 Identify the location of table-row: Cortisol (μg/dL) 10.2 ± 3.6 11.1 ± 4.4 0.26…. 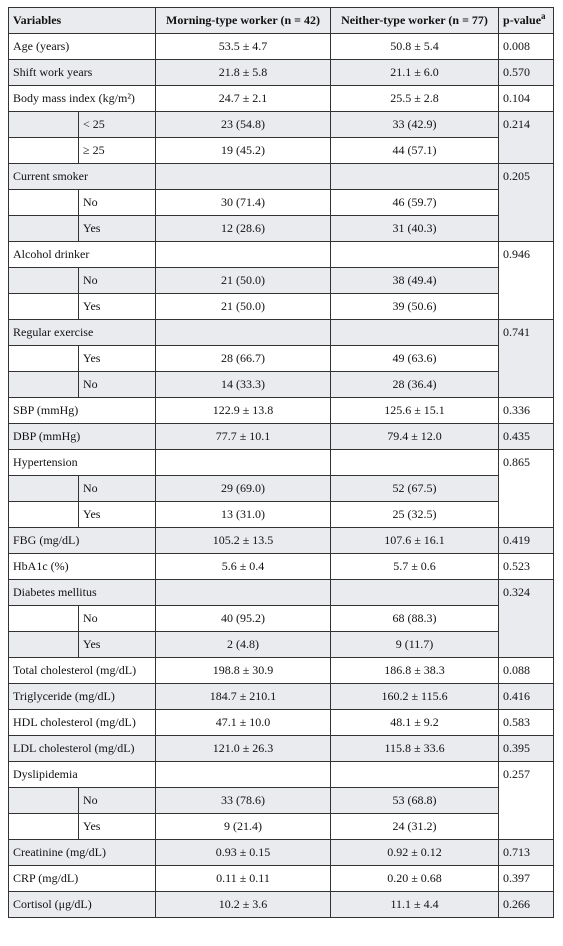
(281, 904).